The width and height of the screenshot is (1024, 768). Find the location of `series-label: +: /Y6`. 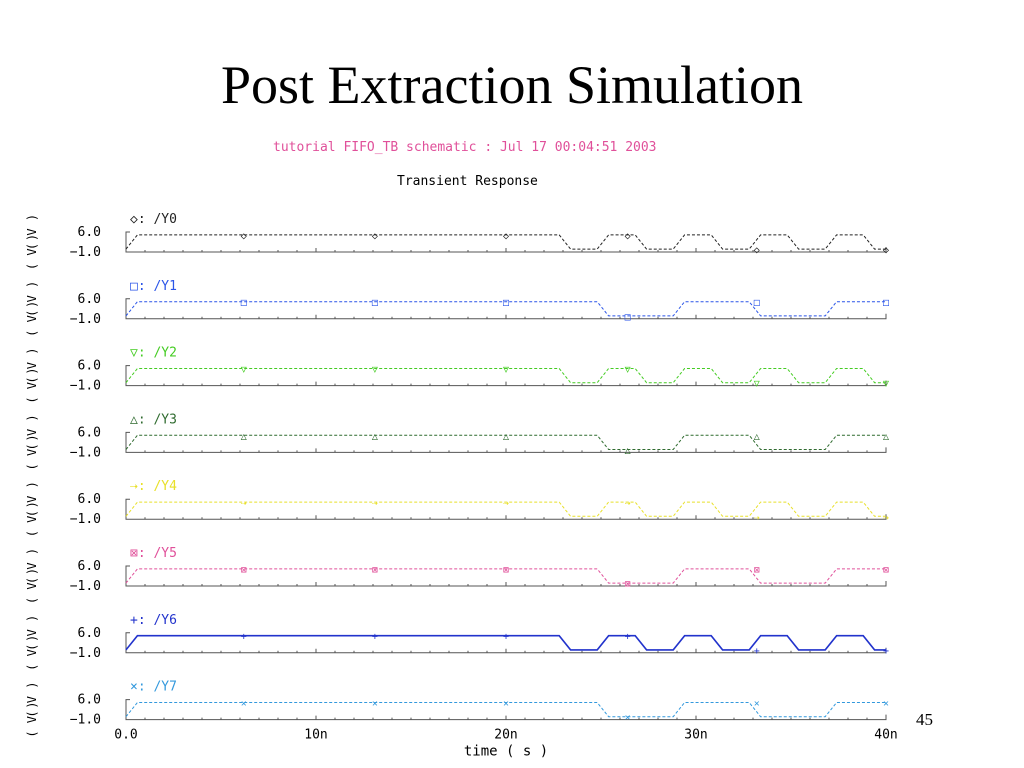

series-label: +: /Y6 is located at coordinates (153, 620).